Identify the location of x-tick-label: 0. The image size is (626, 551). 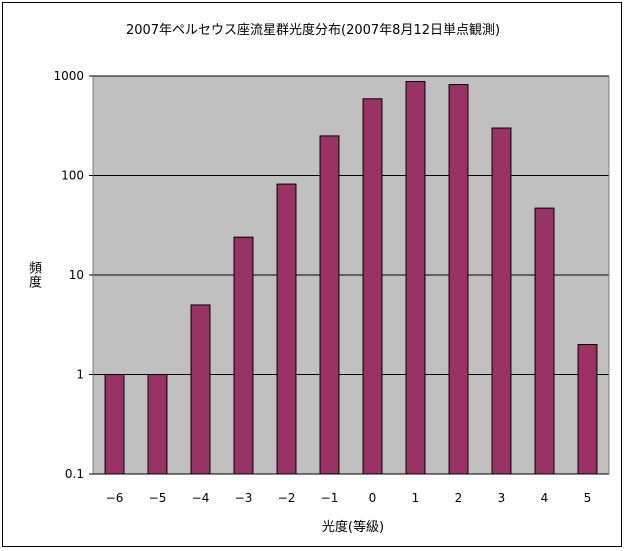
(373, 498).